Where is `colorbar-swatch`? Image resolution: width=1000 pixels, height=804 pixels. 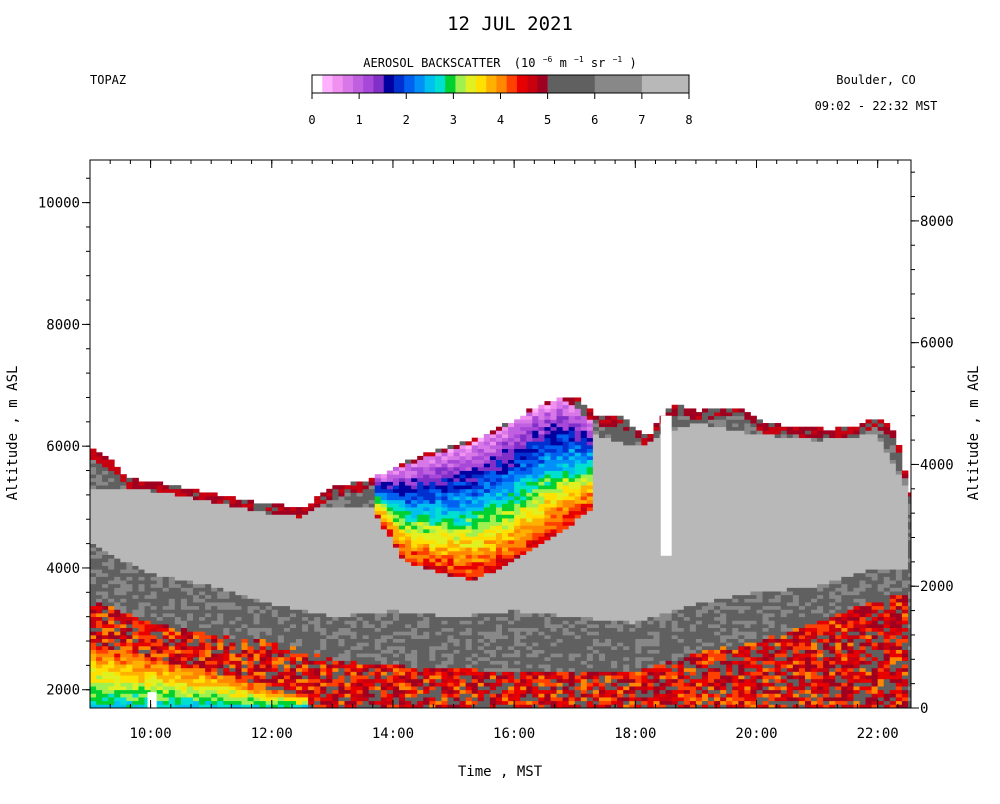
colorbar-swatch is located at coordinates (317, 84).